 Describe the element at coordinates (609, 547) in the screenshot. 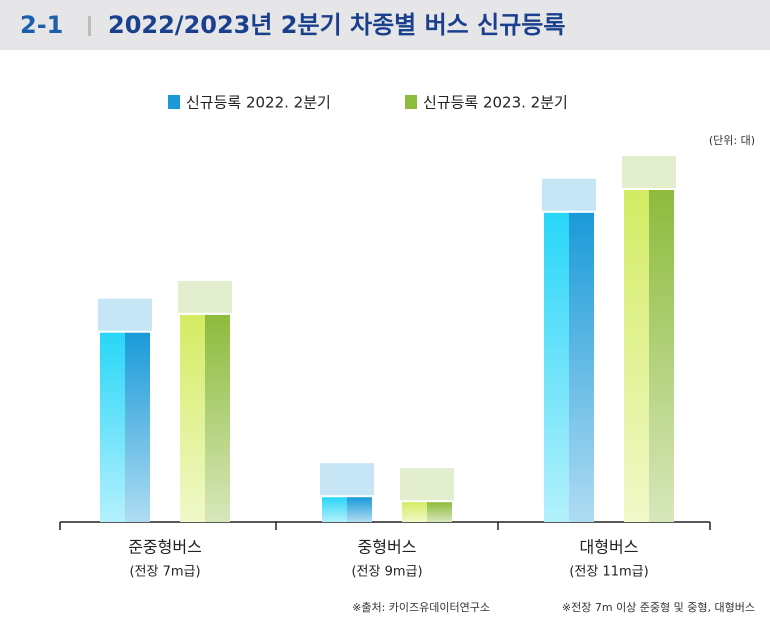

I see `x-tick-label: 대형버스` at that location.